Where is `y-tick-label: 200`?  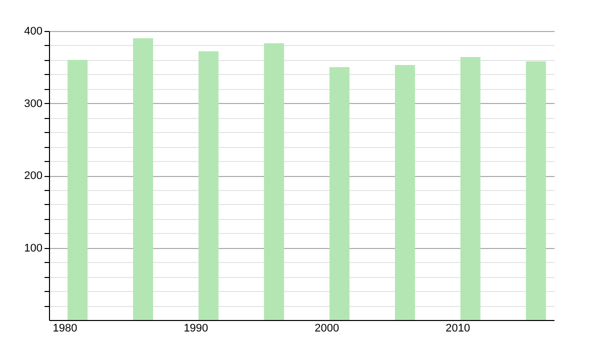
y-tick-label: 200 is located at coordinates (33, 176).